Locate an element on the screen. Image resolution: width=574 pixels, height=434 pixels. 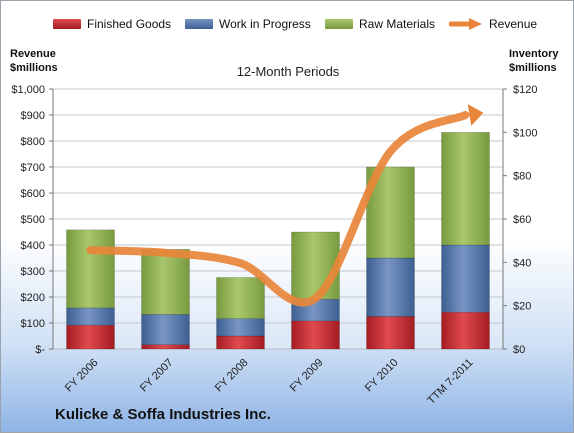
left-tick-label: $100 is located at coordinates (33, 324).